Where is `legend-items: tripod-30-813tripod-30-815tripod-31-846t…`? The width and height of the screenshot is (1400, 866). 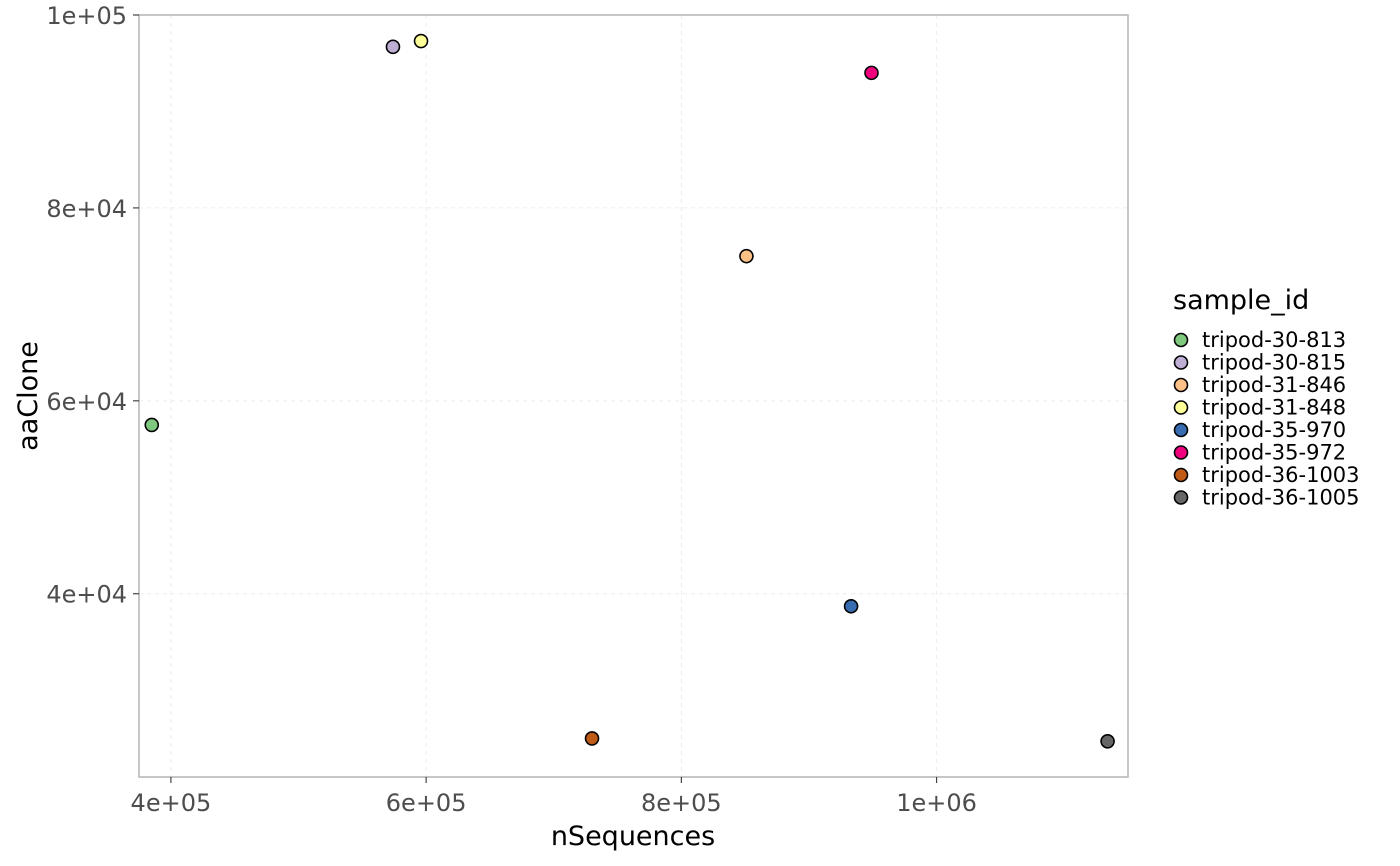 legend-items: tripod-30-813tripod-30-815tripod-31-846t… is located at coordinates (1266, 419).